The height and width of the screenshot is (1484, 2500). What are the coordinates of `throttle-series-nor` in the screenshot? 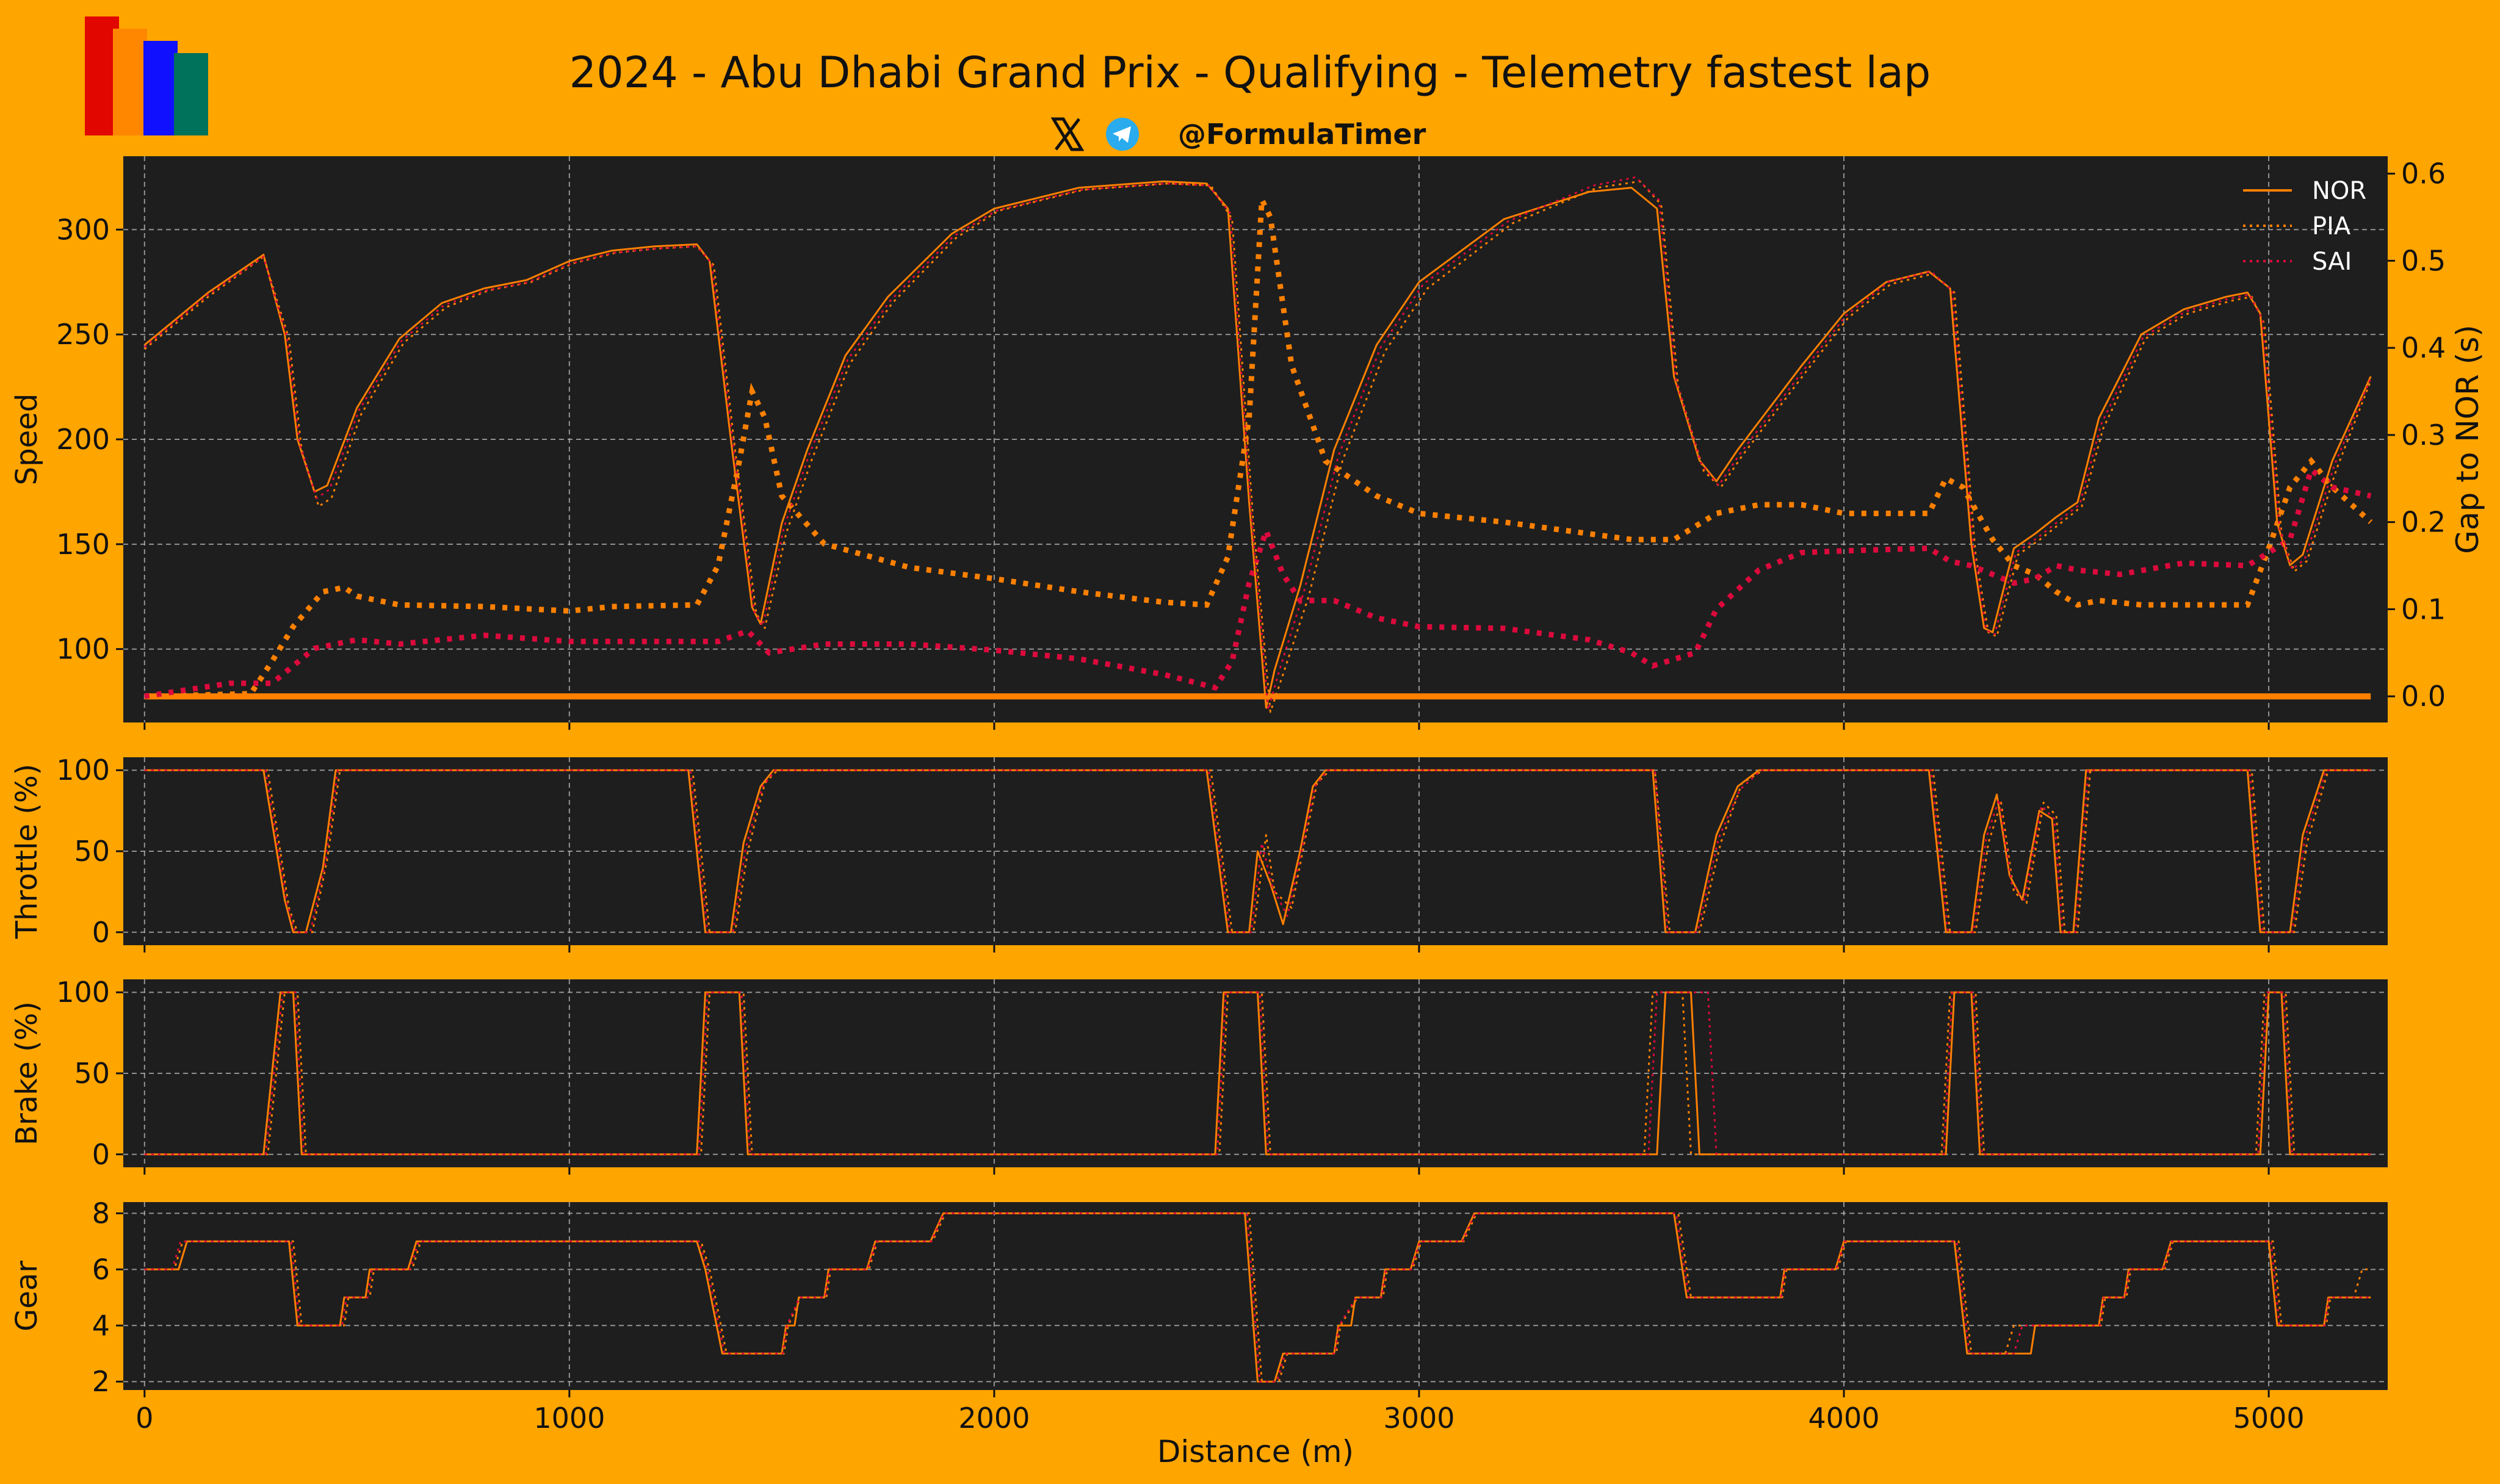 It's located at (1257, 851).